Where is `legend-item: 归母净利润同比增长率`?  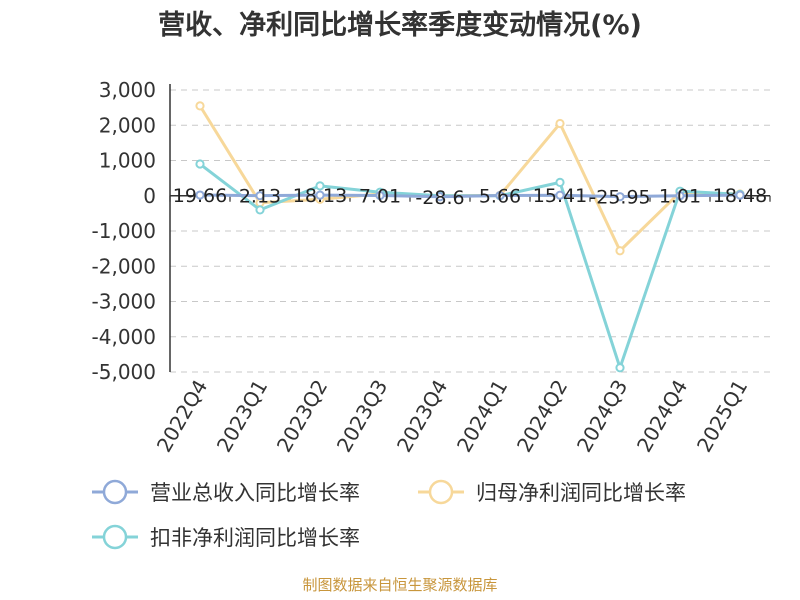
legend-item: 归母净利润同比增长率 is located at coordinates (552, 492).